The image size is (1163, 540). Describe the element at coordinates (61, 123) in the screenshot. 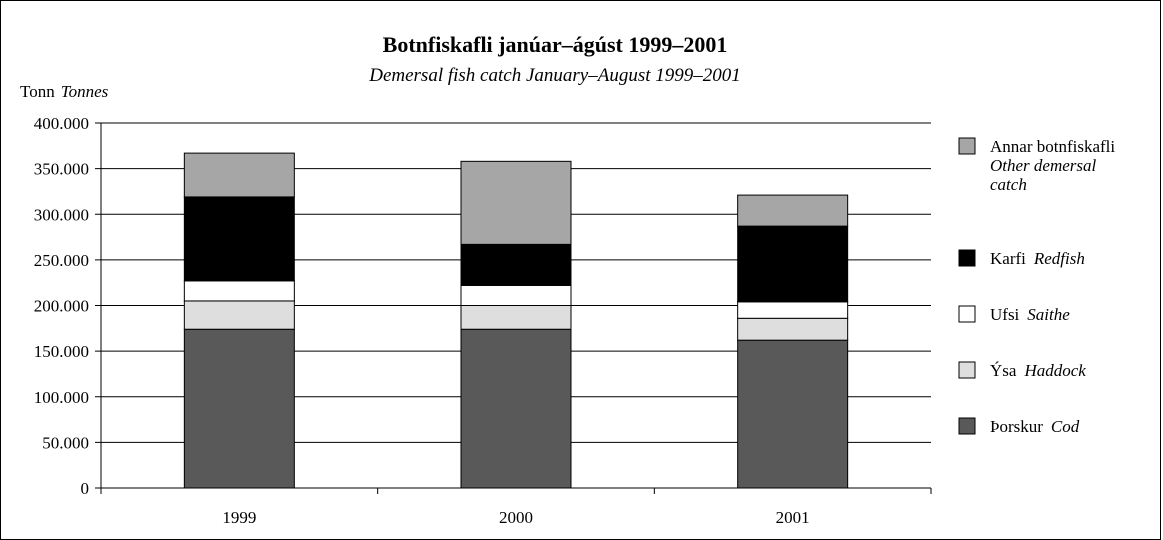

I see `y-tick-label: 400.000` at that location.